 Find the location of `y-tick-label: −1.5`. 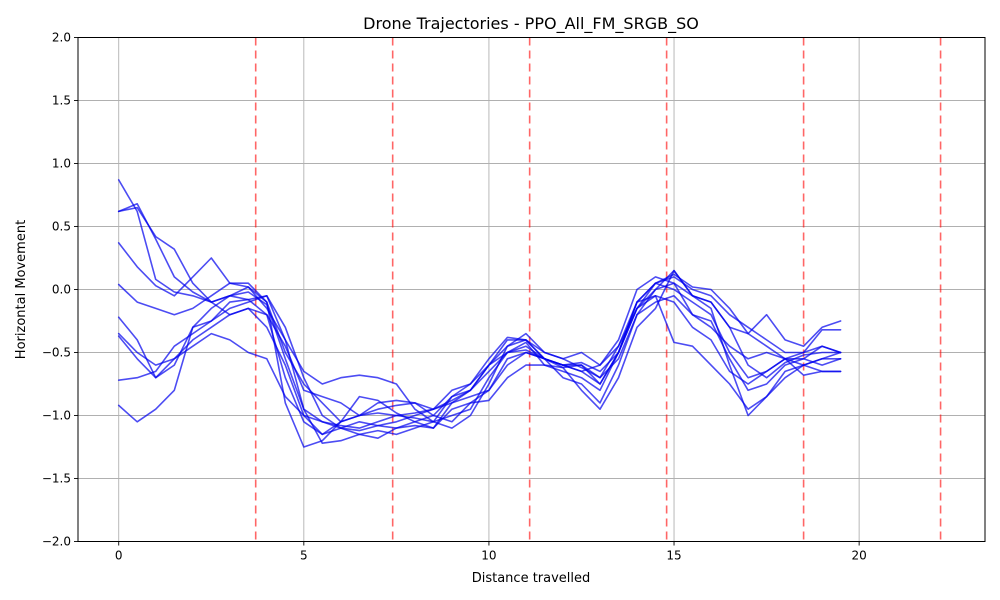

y-tick-label: −1.5 is located at coordinates (56, 479).